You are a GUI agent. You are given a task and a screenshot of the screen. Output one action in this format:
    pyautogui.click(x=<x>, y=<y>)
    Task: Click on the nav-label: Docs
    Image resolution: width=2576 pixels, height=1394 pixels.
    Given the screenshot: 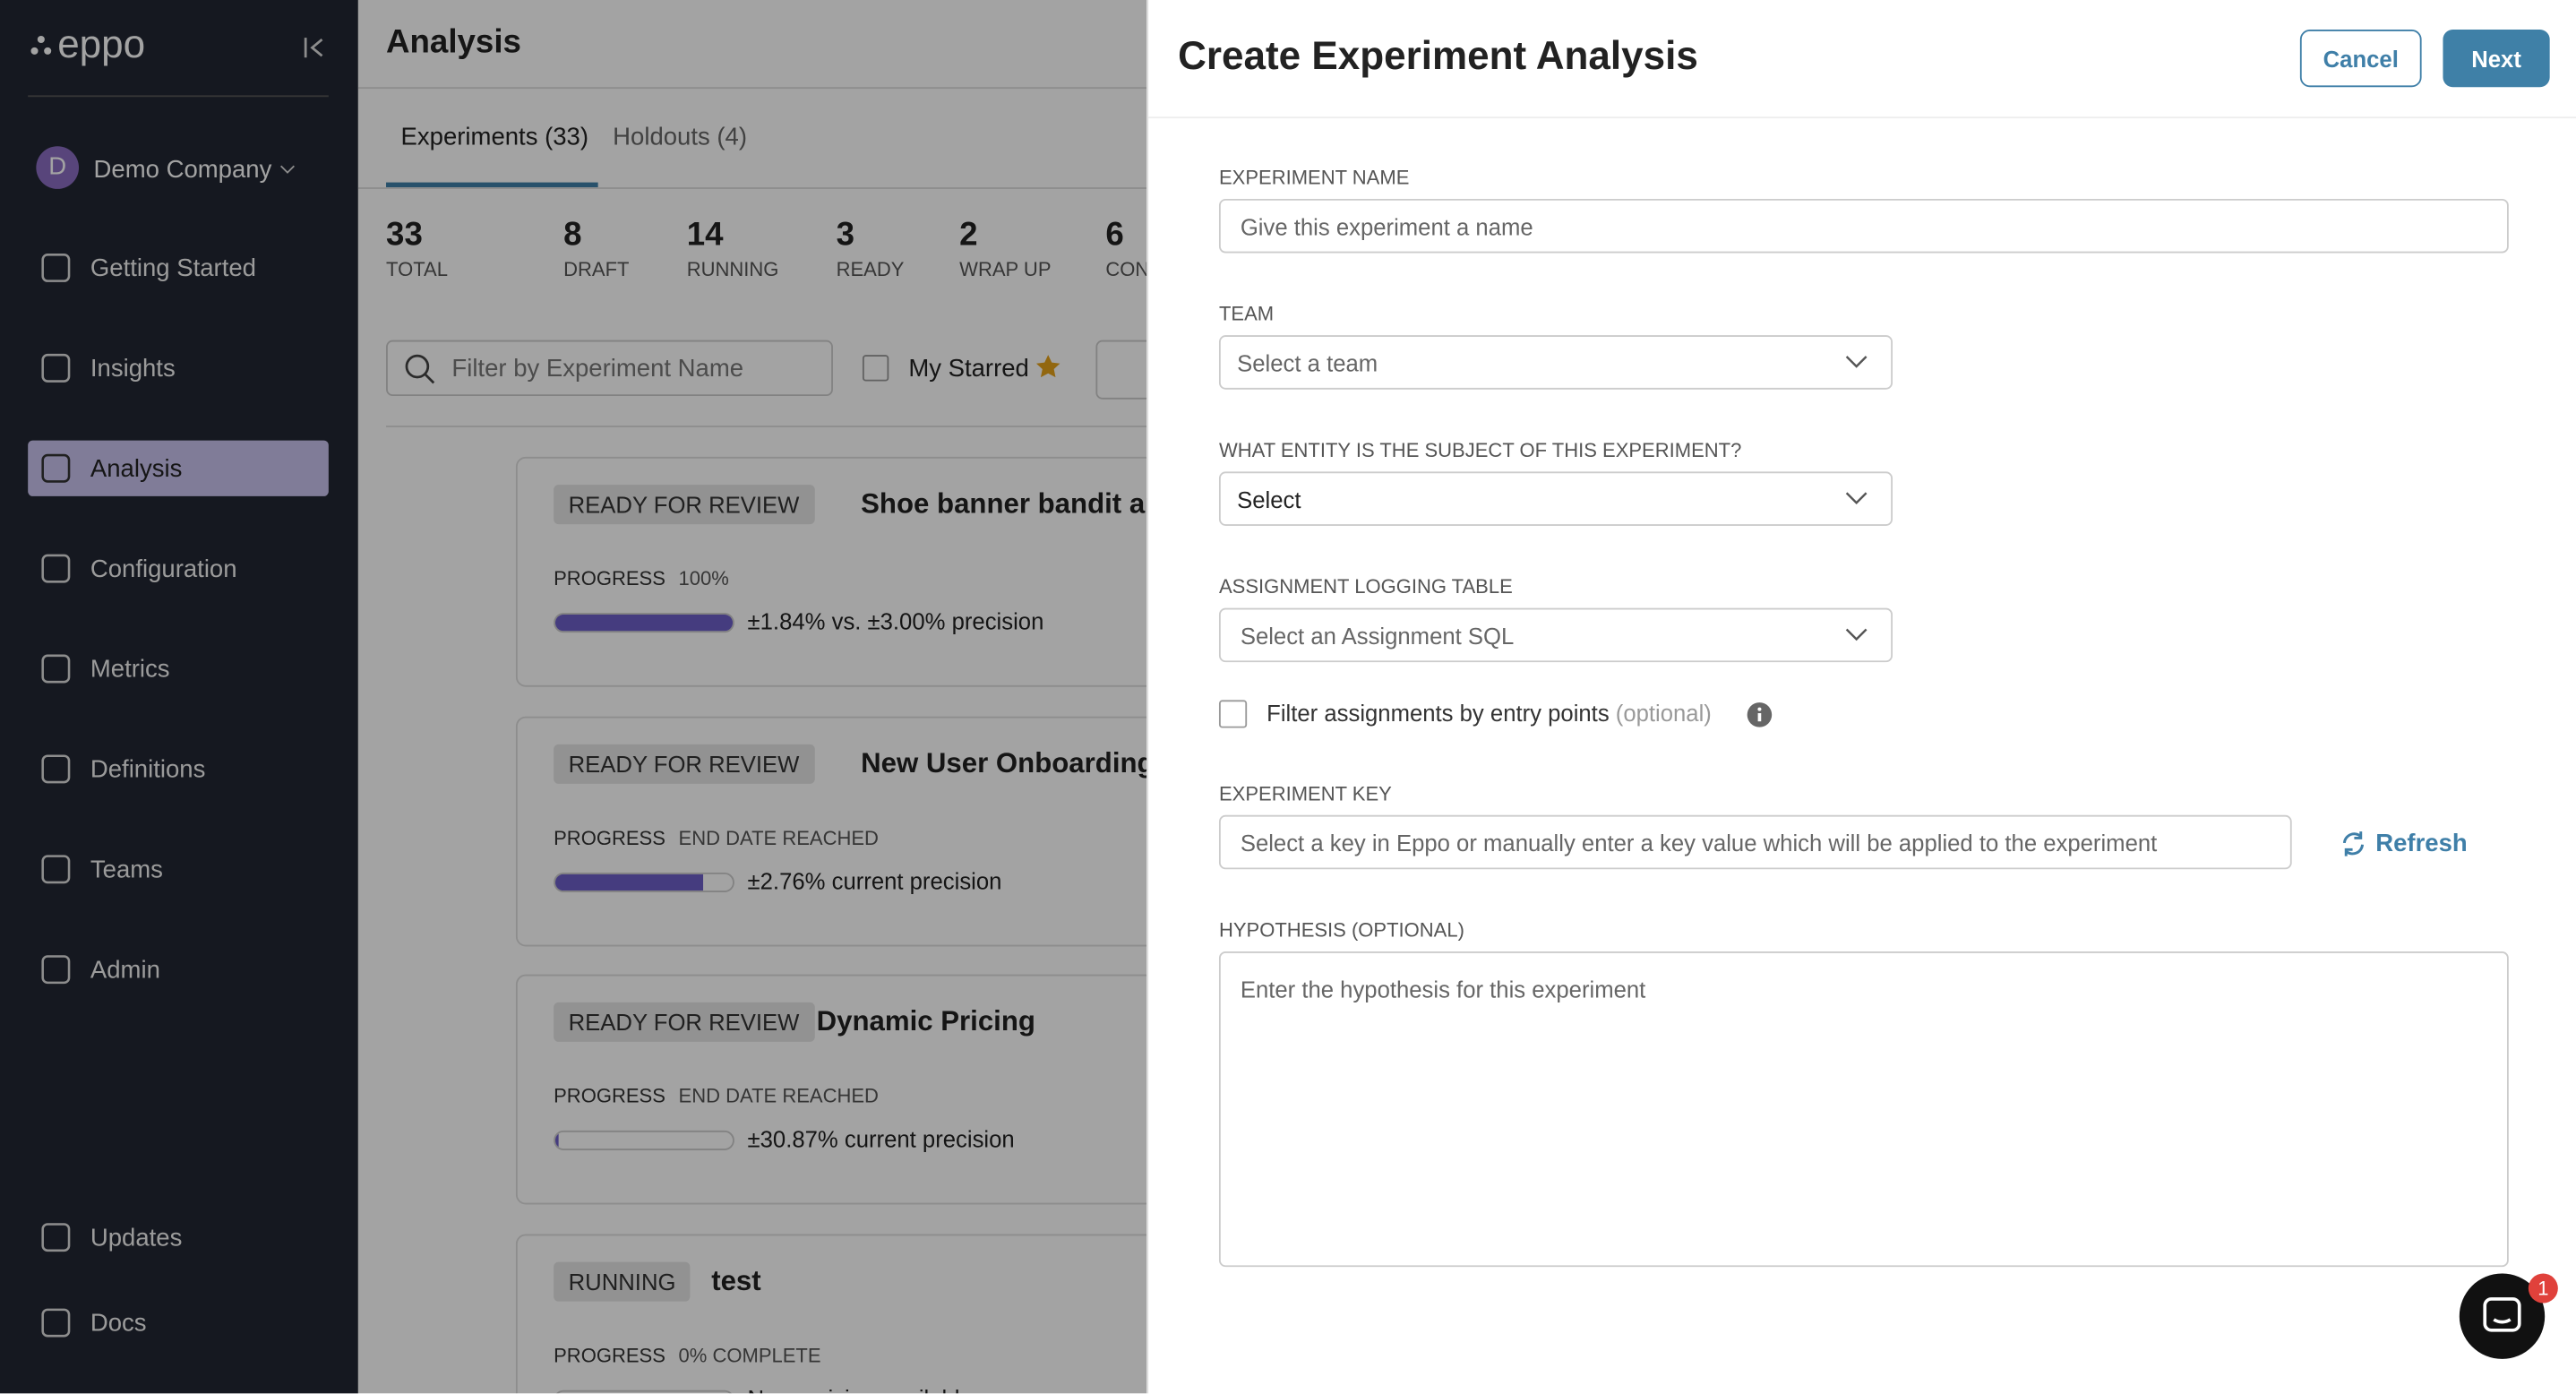 What is the action you would take?
    pyautogui.click(x=118, y=1323)
    